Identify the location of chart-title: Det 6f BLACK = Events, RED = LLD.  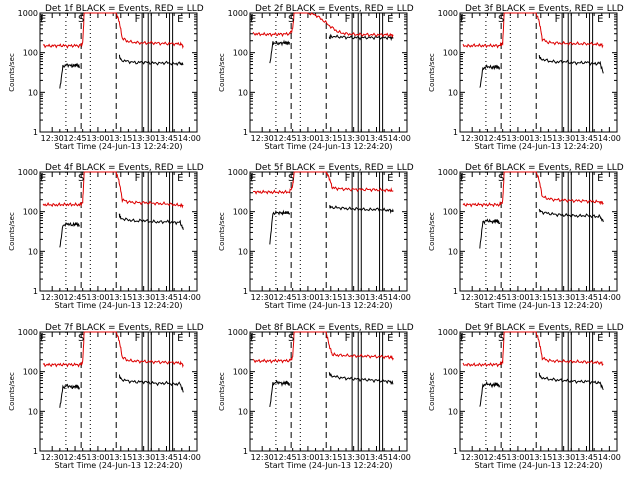
(544, 168).